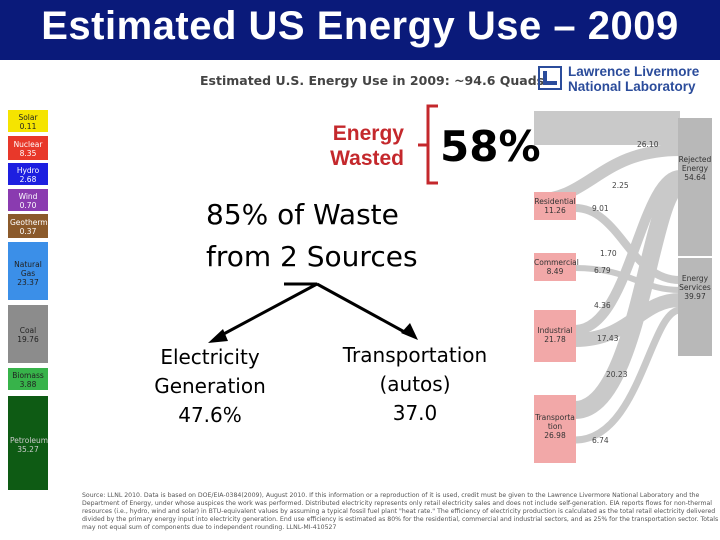 This screenshot has width=720, height=540. I want to click on sector-box-industrial, so click(555, 336).